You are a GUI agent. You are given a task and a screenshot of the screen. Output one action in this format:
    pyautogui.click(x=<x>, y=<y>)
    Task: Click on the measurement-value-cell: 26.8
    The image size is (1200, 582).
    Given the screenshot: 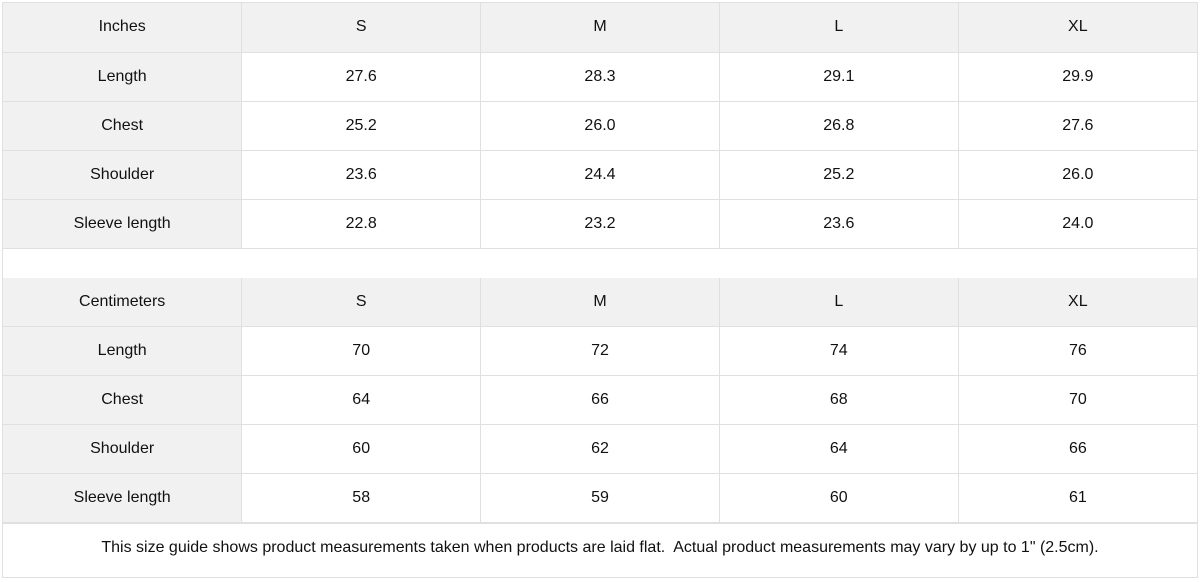 What is the action you would take?
    pyautogui.click(x=838, y=125)
    